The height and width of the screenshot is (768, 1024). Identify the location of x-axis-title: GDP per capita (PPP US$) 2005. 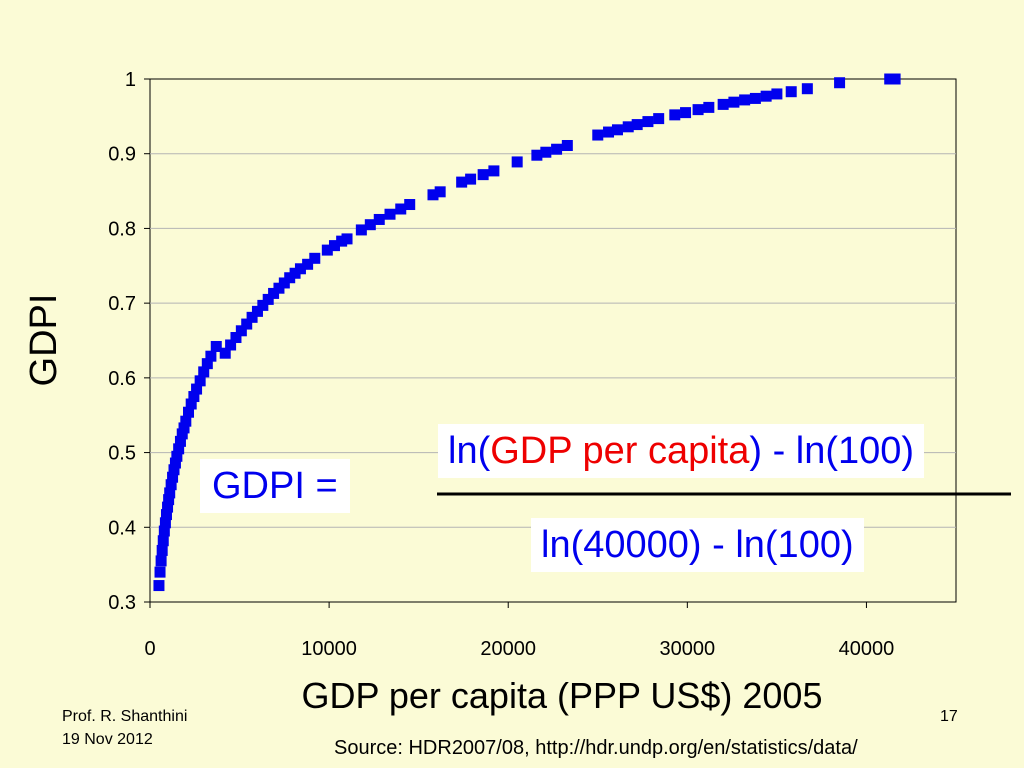
(562, 695).